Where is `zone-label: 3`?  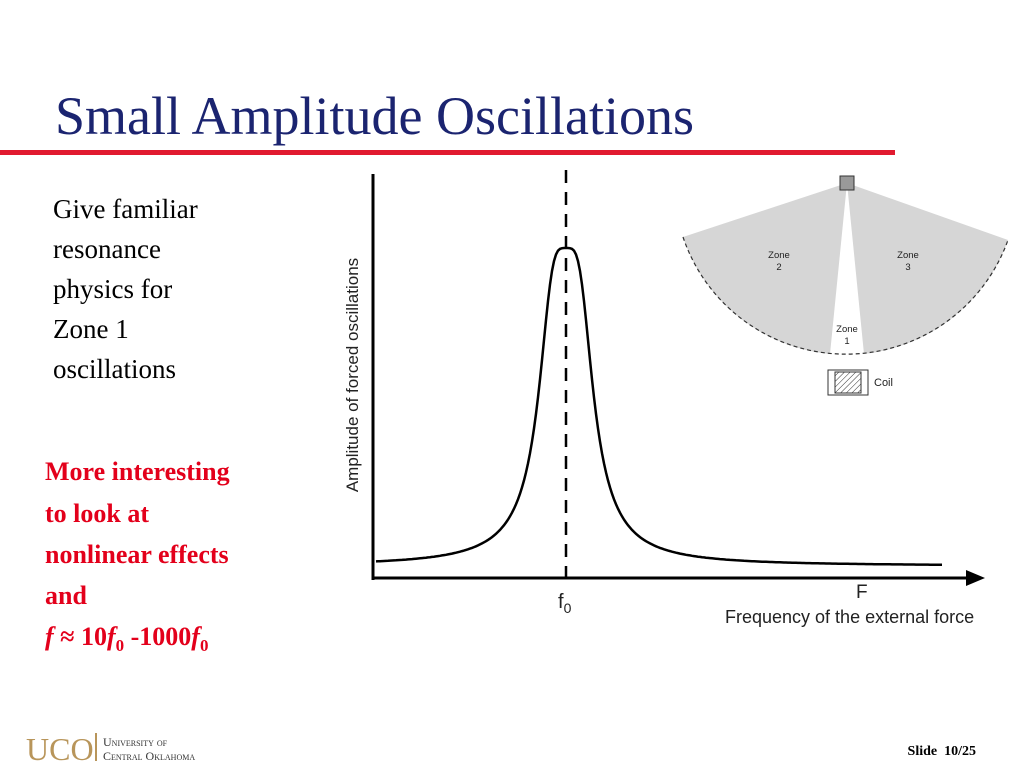
zone-label: 3 is located at coordinates (907, 267).